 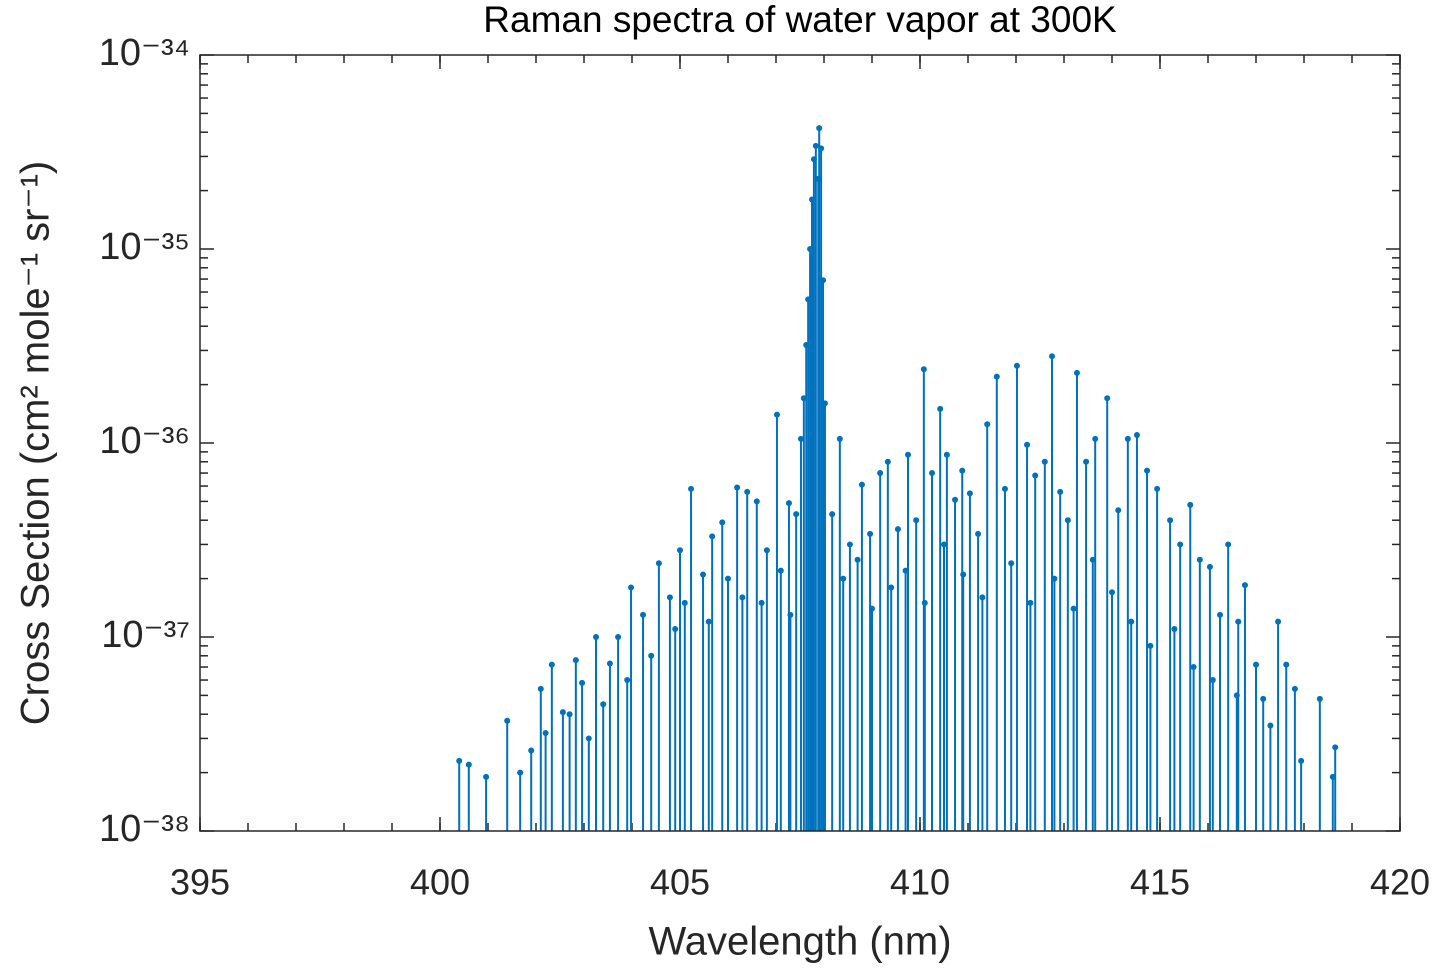 What do you see at coordinates (920, 882) in the screenshot?
I see `x-tick-label: 410` at bounding box center [920, 882].